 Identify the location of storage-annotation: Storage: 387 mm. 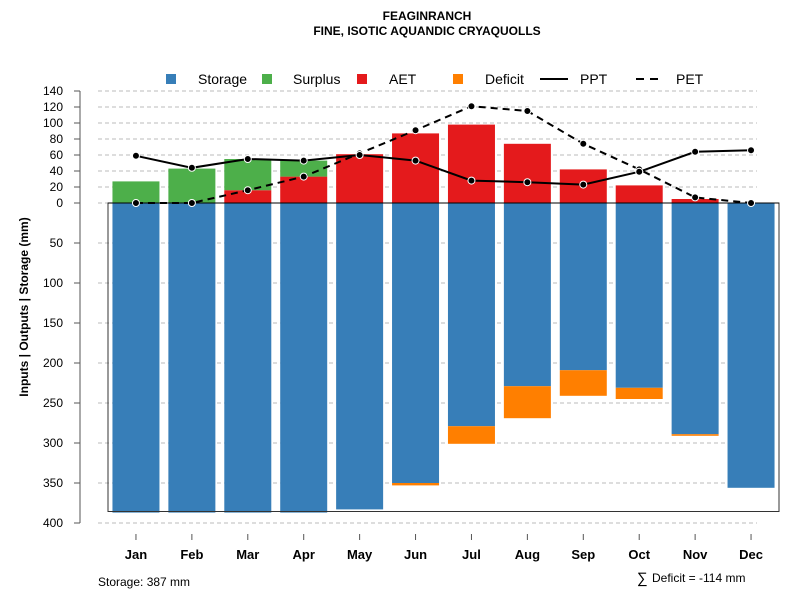
(144, 582).